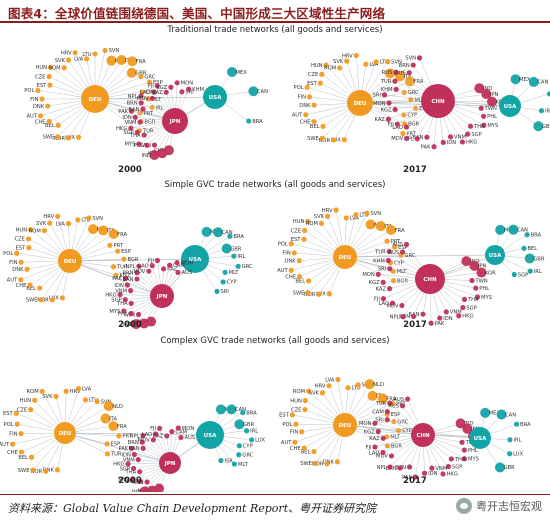 Image resolution: width=550 pixels, height=523 pixels. I want to click on hub-label: DEU, so click(360, 104).